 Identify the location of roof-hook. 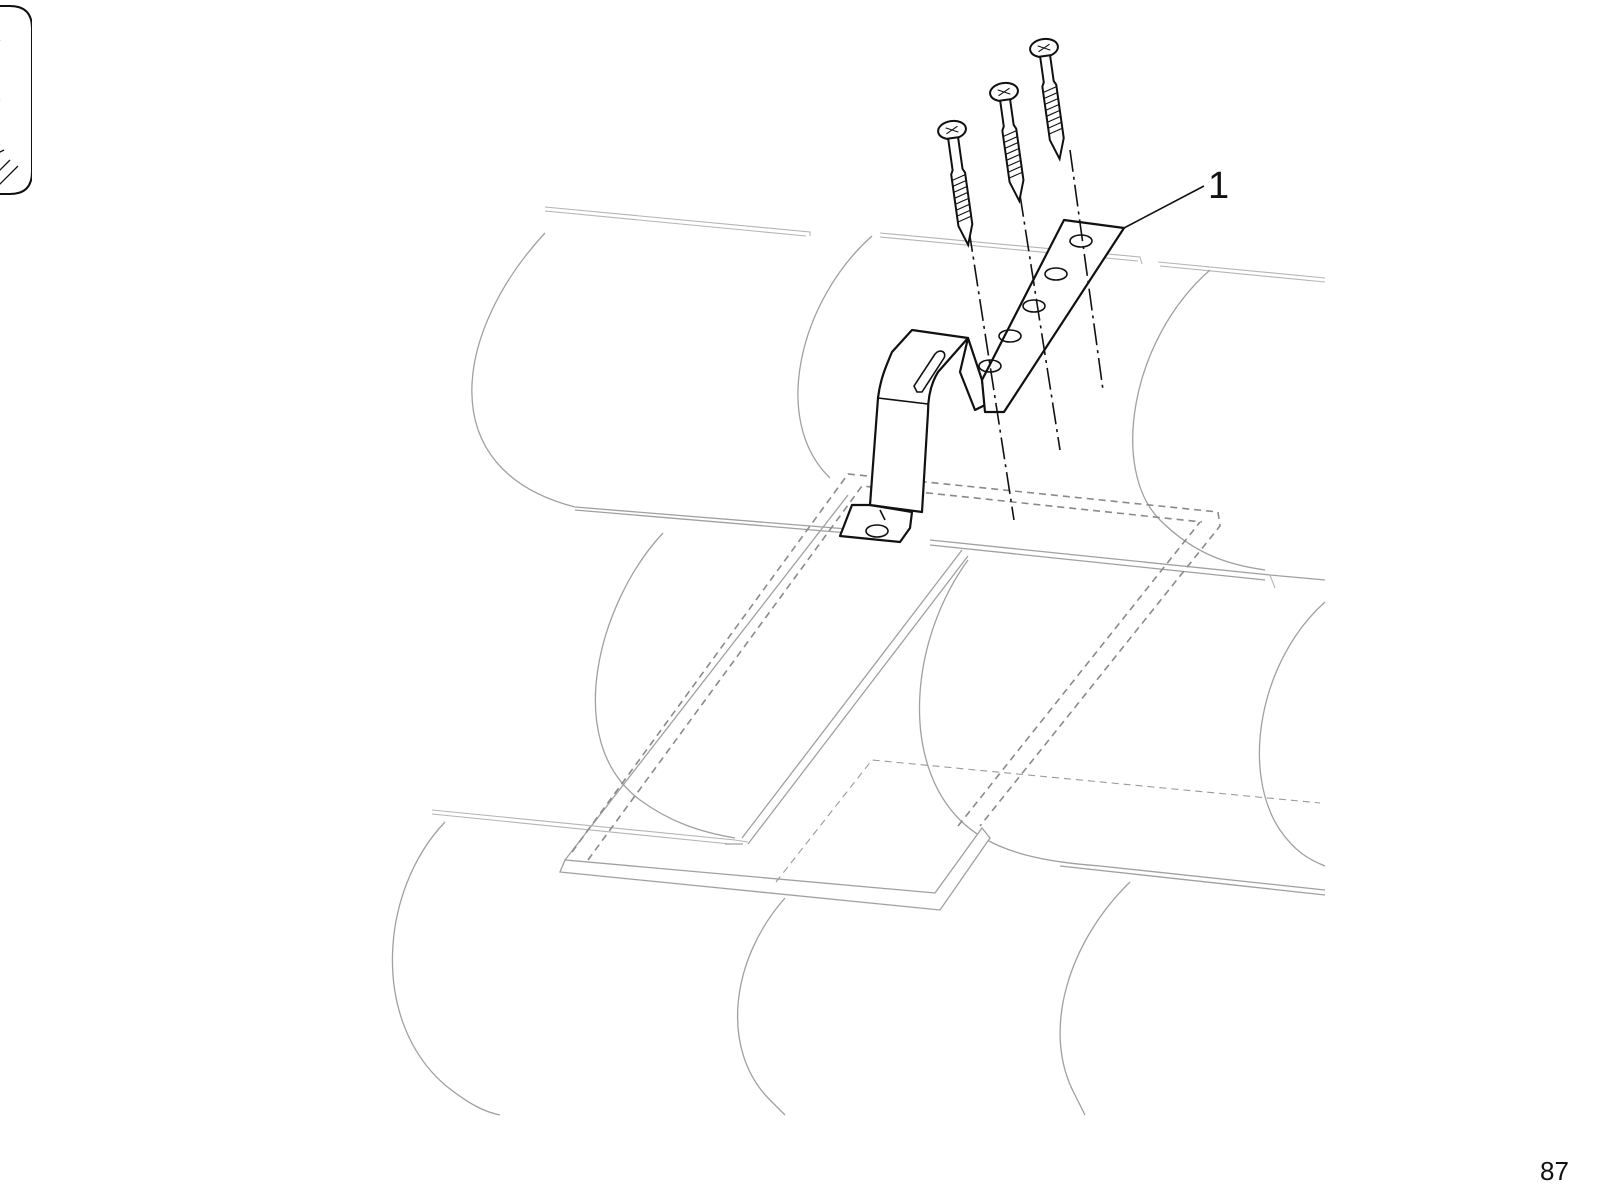
(982, 381).